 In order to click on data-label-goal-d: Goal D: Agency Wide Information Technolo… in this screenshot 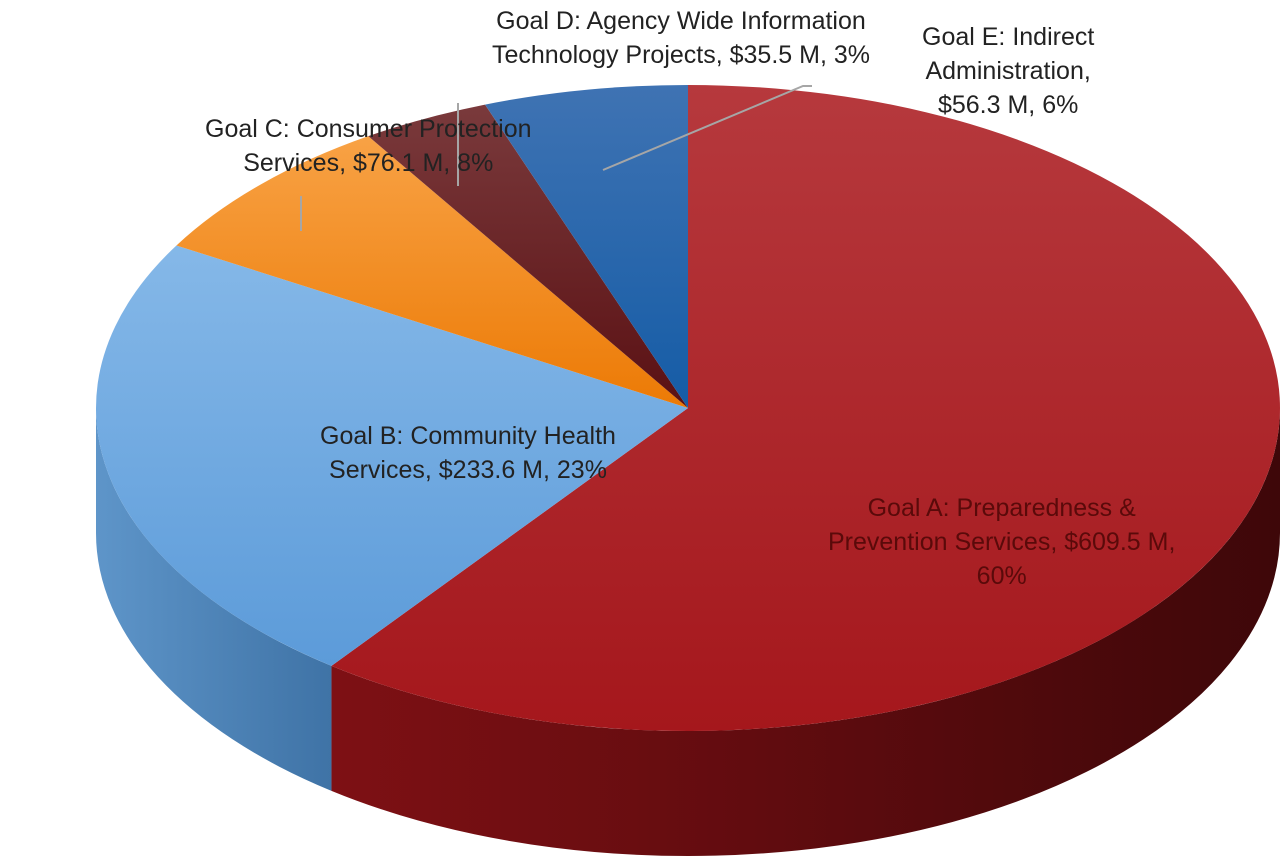, I will do `click(681, 38)`.